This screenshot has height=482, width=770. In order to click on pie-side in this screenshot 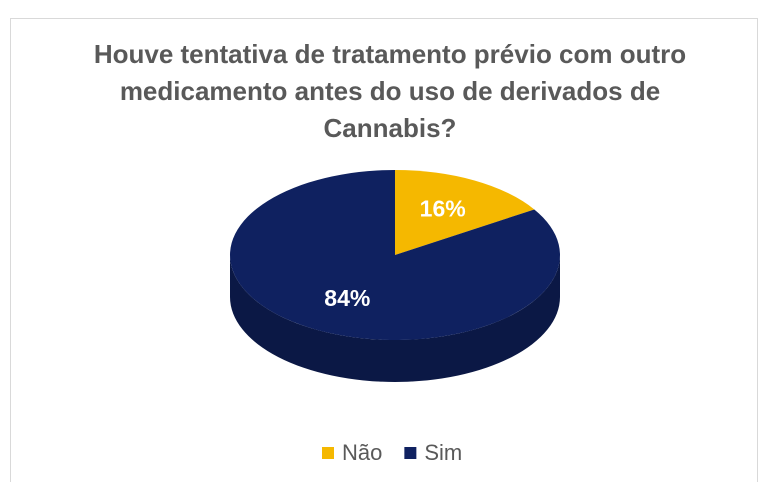, I will do `click(395, 318)`.